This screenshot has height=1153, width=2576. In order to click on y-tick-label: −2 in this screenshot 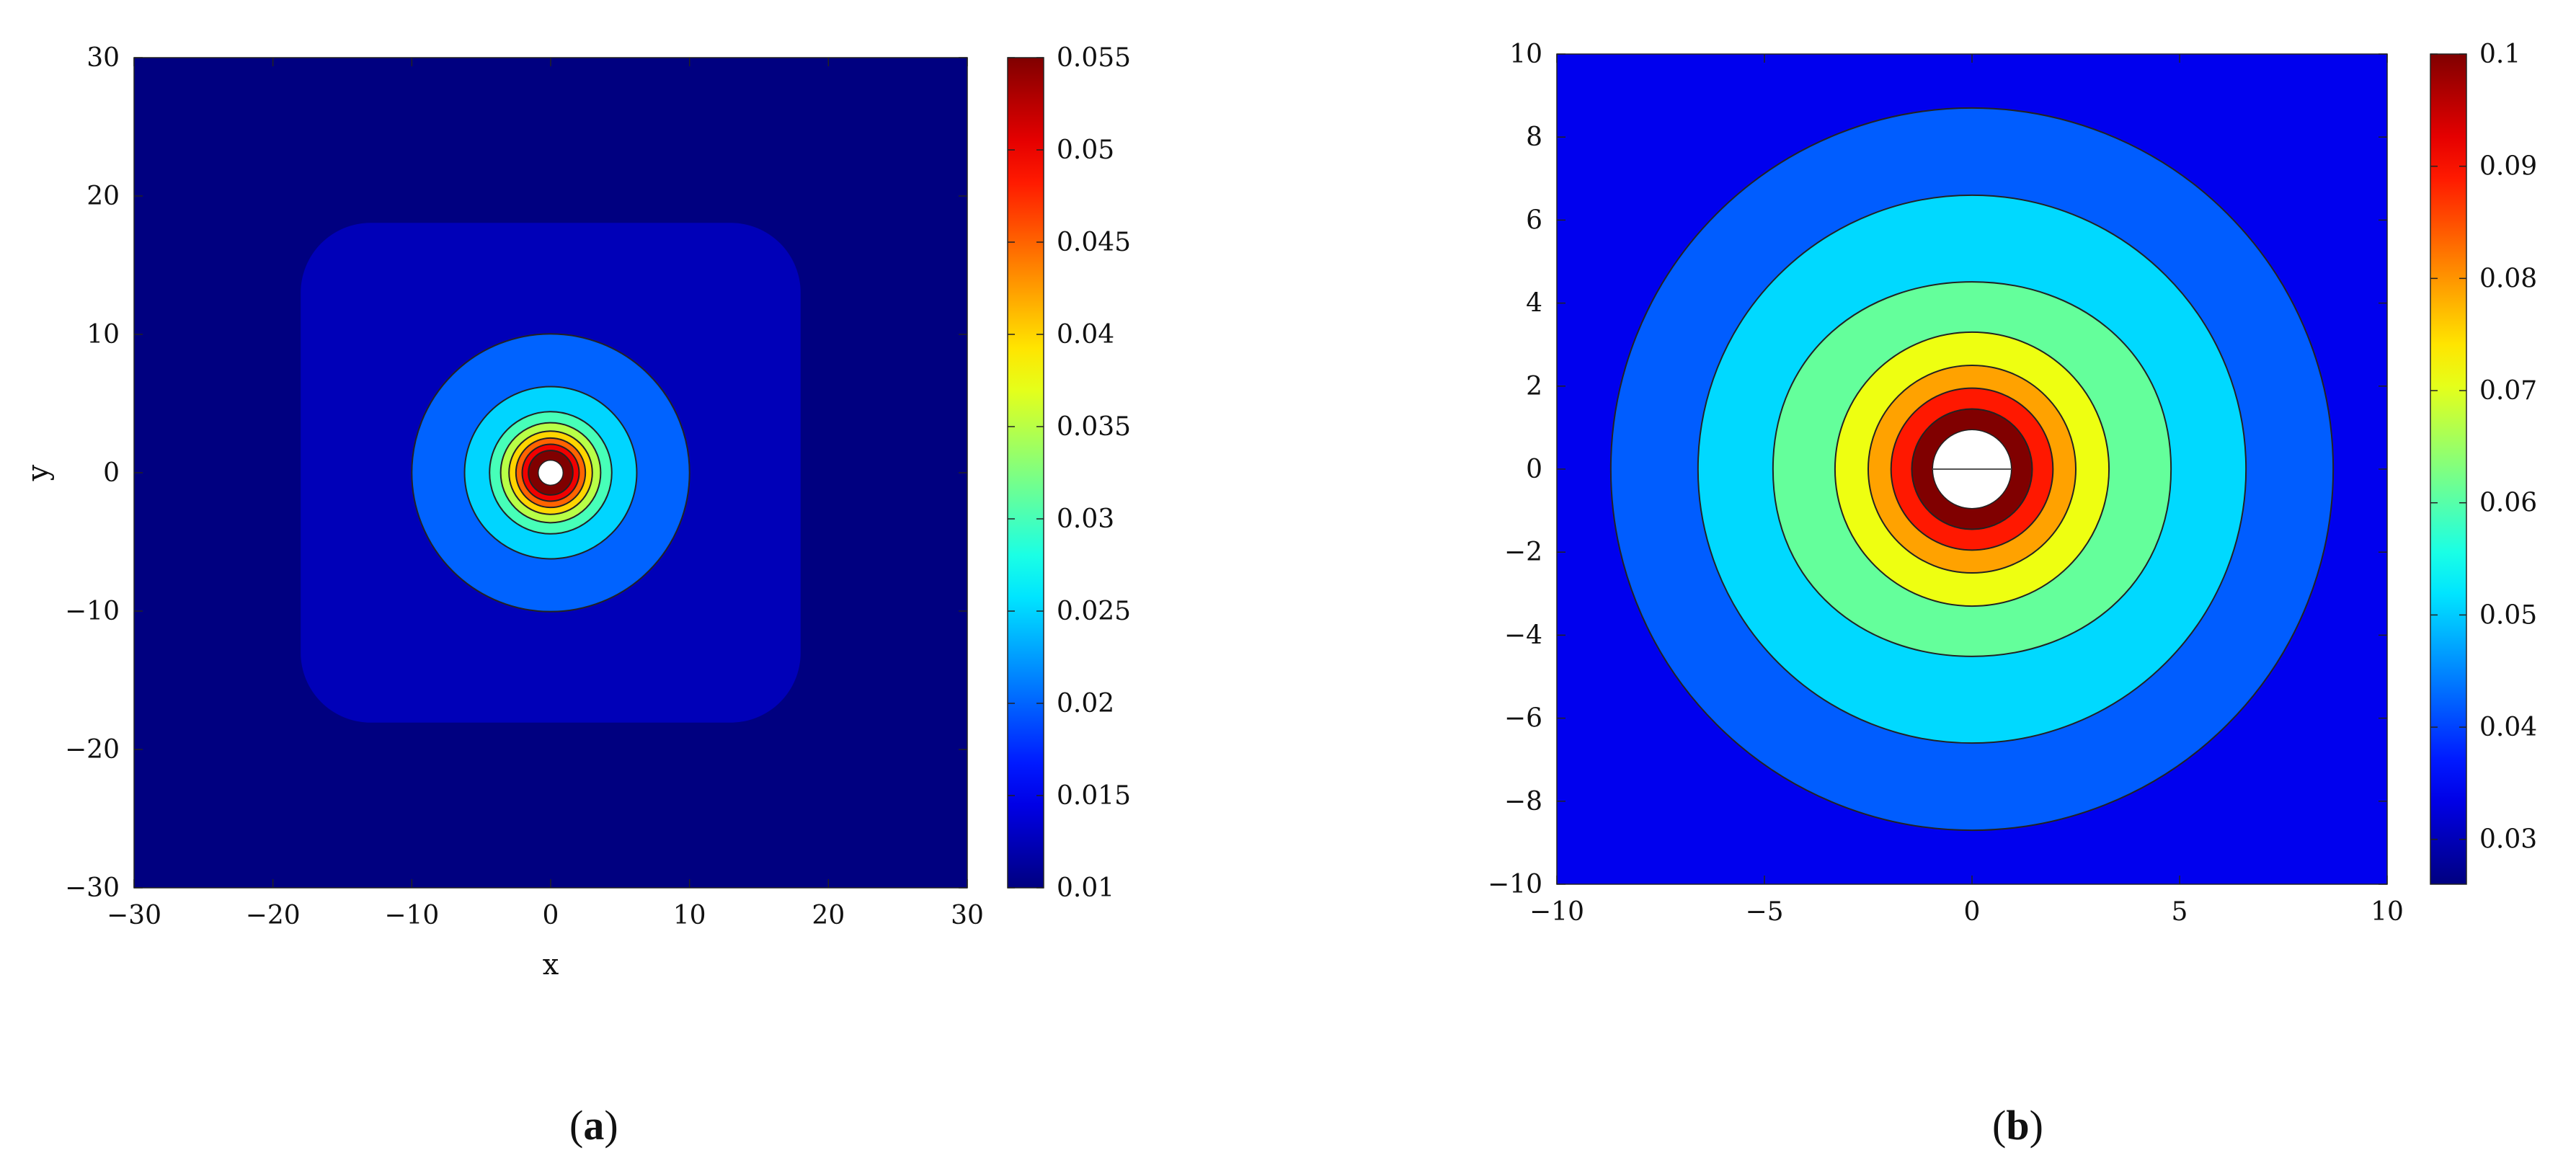, I will do `click(1523, 552)`.